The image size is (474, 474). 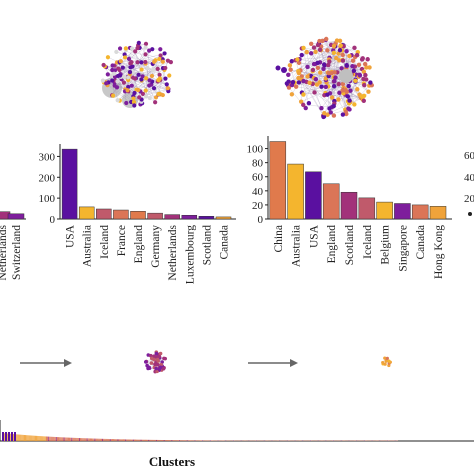 I want to click on right-chart-category-label: Hong Kong, so click(x=439, y=252).